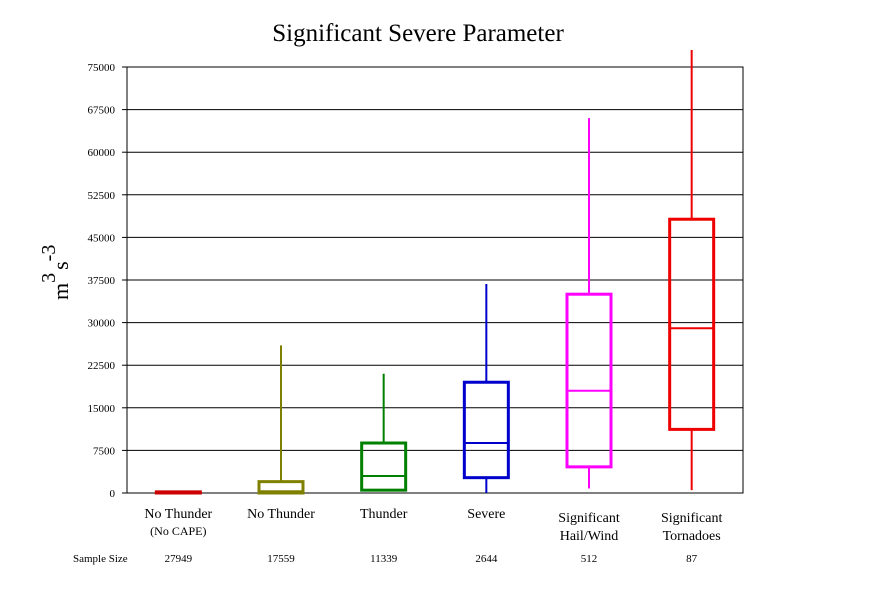  I want to click on y-tick-label: 0, so click(113, 494).